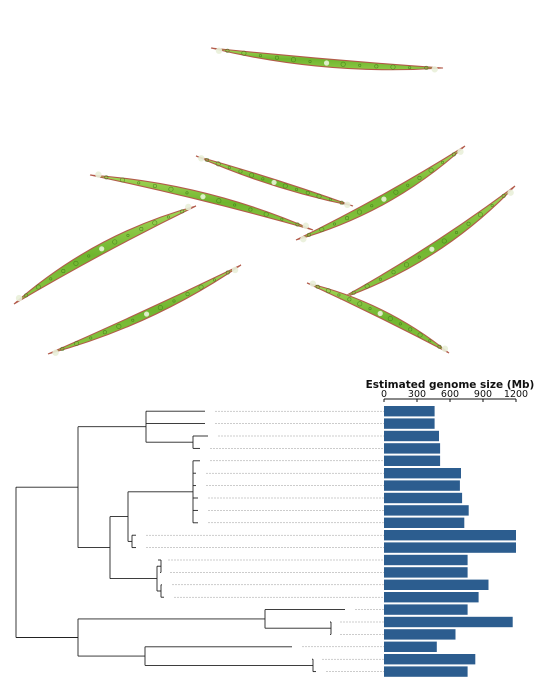 The width and height of the screenshot is (534, 700). I want to click on x-tick-label: 0, so click(384, 394).